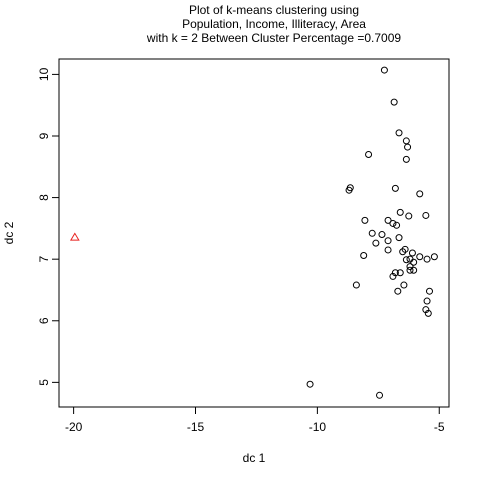  I want to click on x-tick-label: -10, so click(318, 427).